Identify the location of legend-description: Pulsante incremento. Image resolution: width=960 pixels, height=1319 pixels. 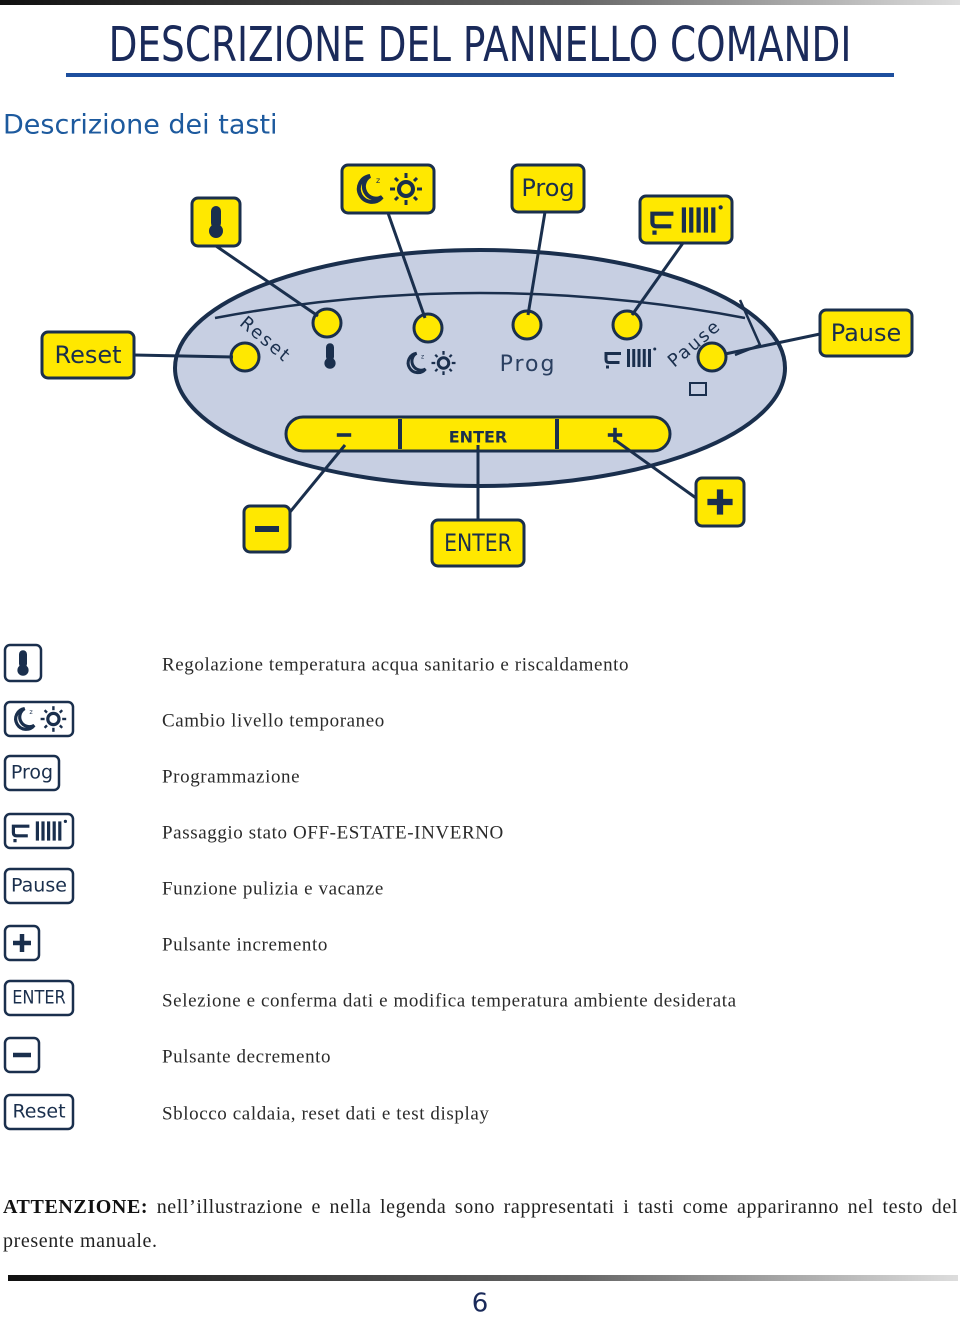
(245, 944).